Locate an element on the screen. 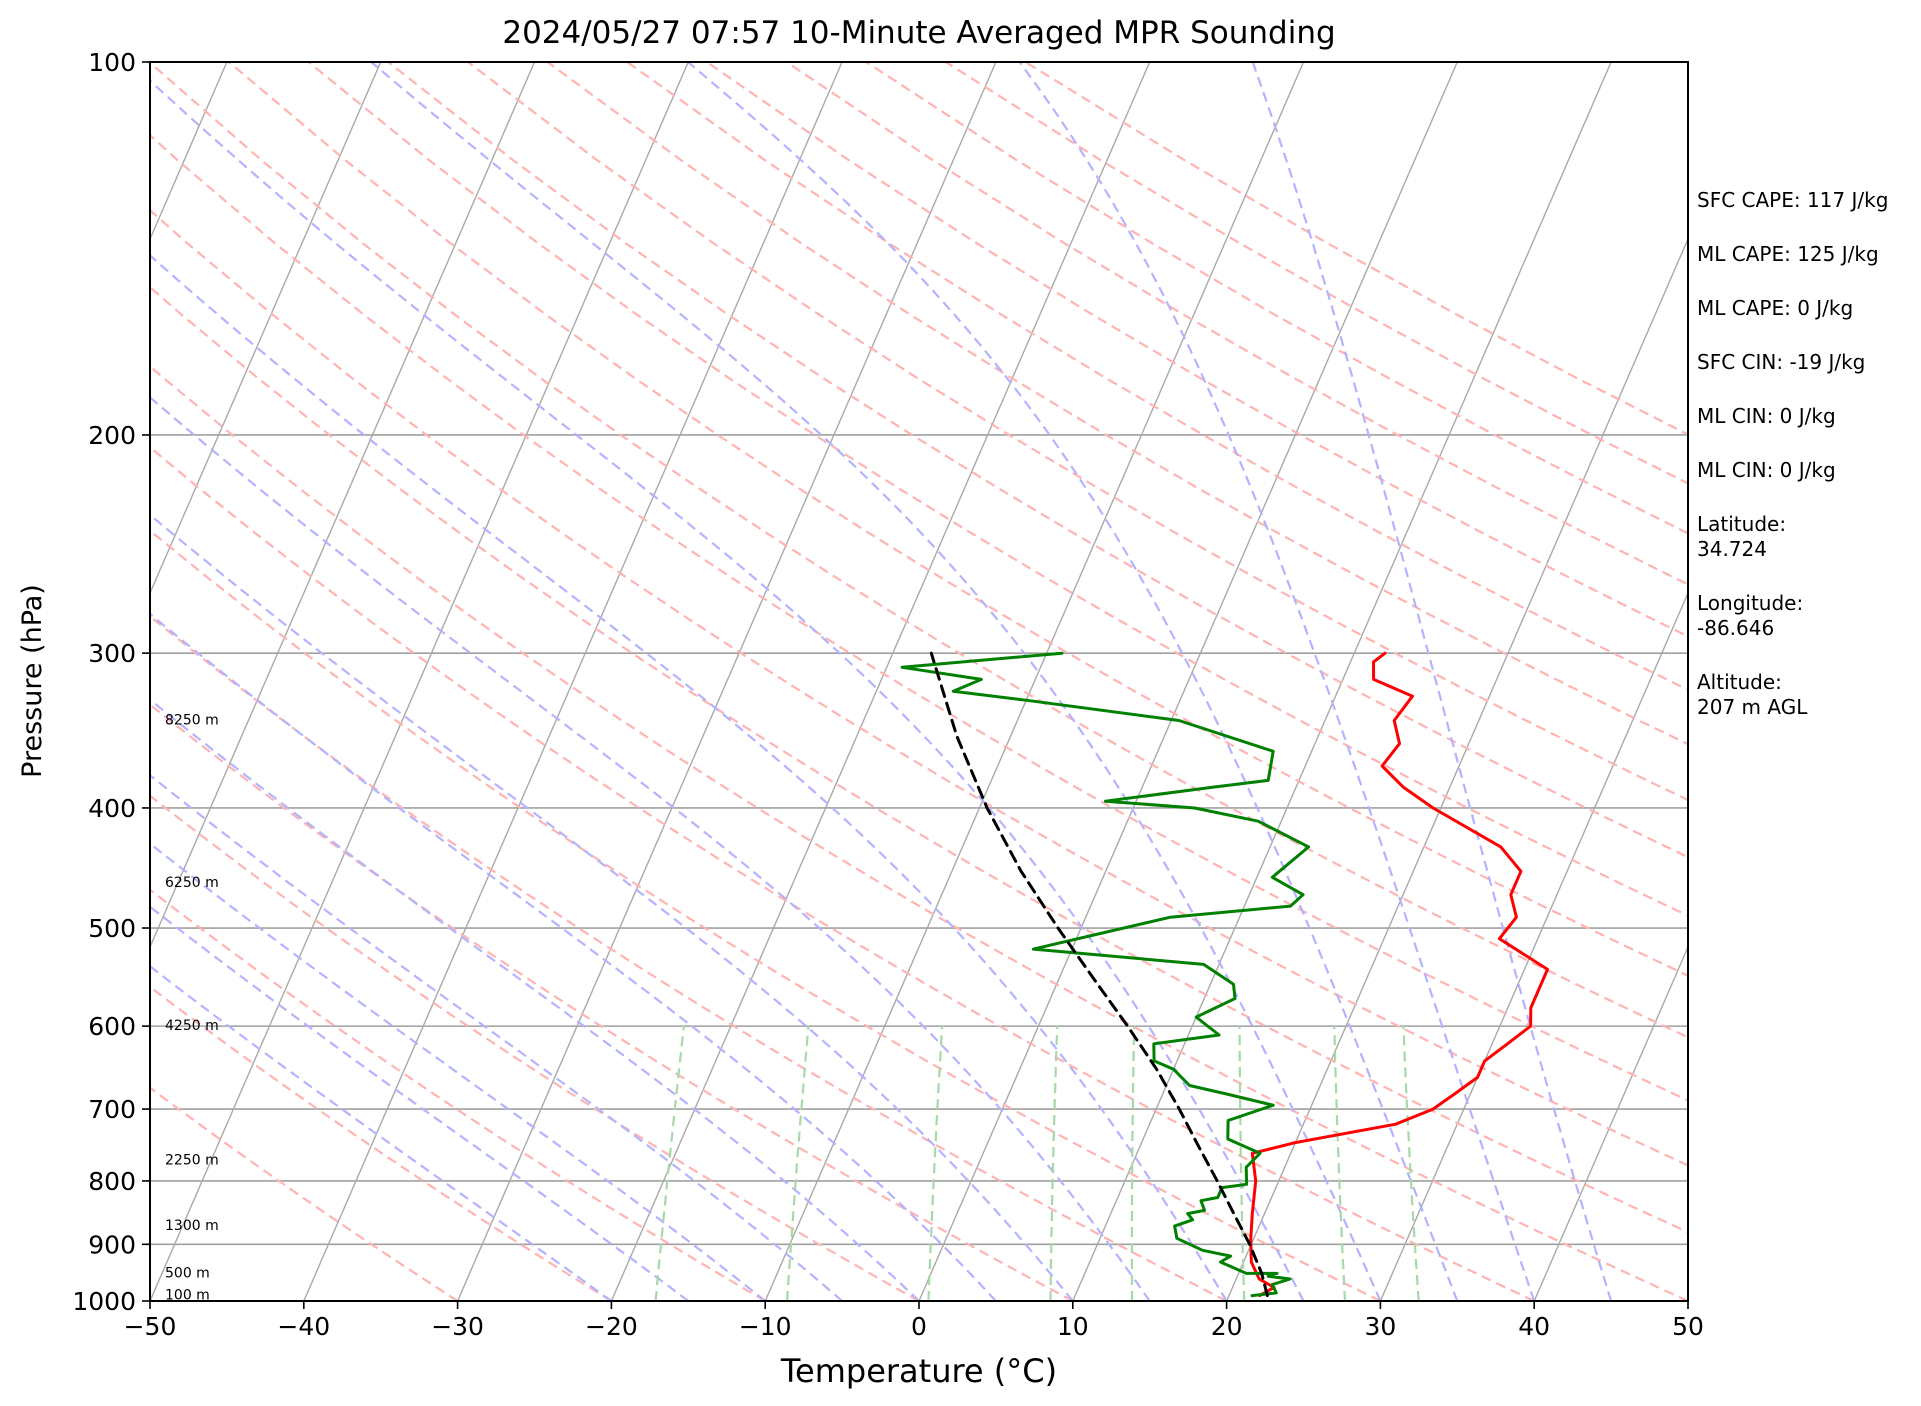 The width and height of the screenshot is (1921, 1406). x-axis-ticks: −50 −40 −30 −20 −10 0 10 20 30 40 50 is located at coordinates (914, 1321).